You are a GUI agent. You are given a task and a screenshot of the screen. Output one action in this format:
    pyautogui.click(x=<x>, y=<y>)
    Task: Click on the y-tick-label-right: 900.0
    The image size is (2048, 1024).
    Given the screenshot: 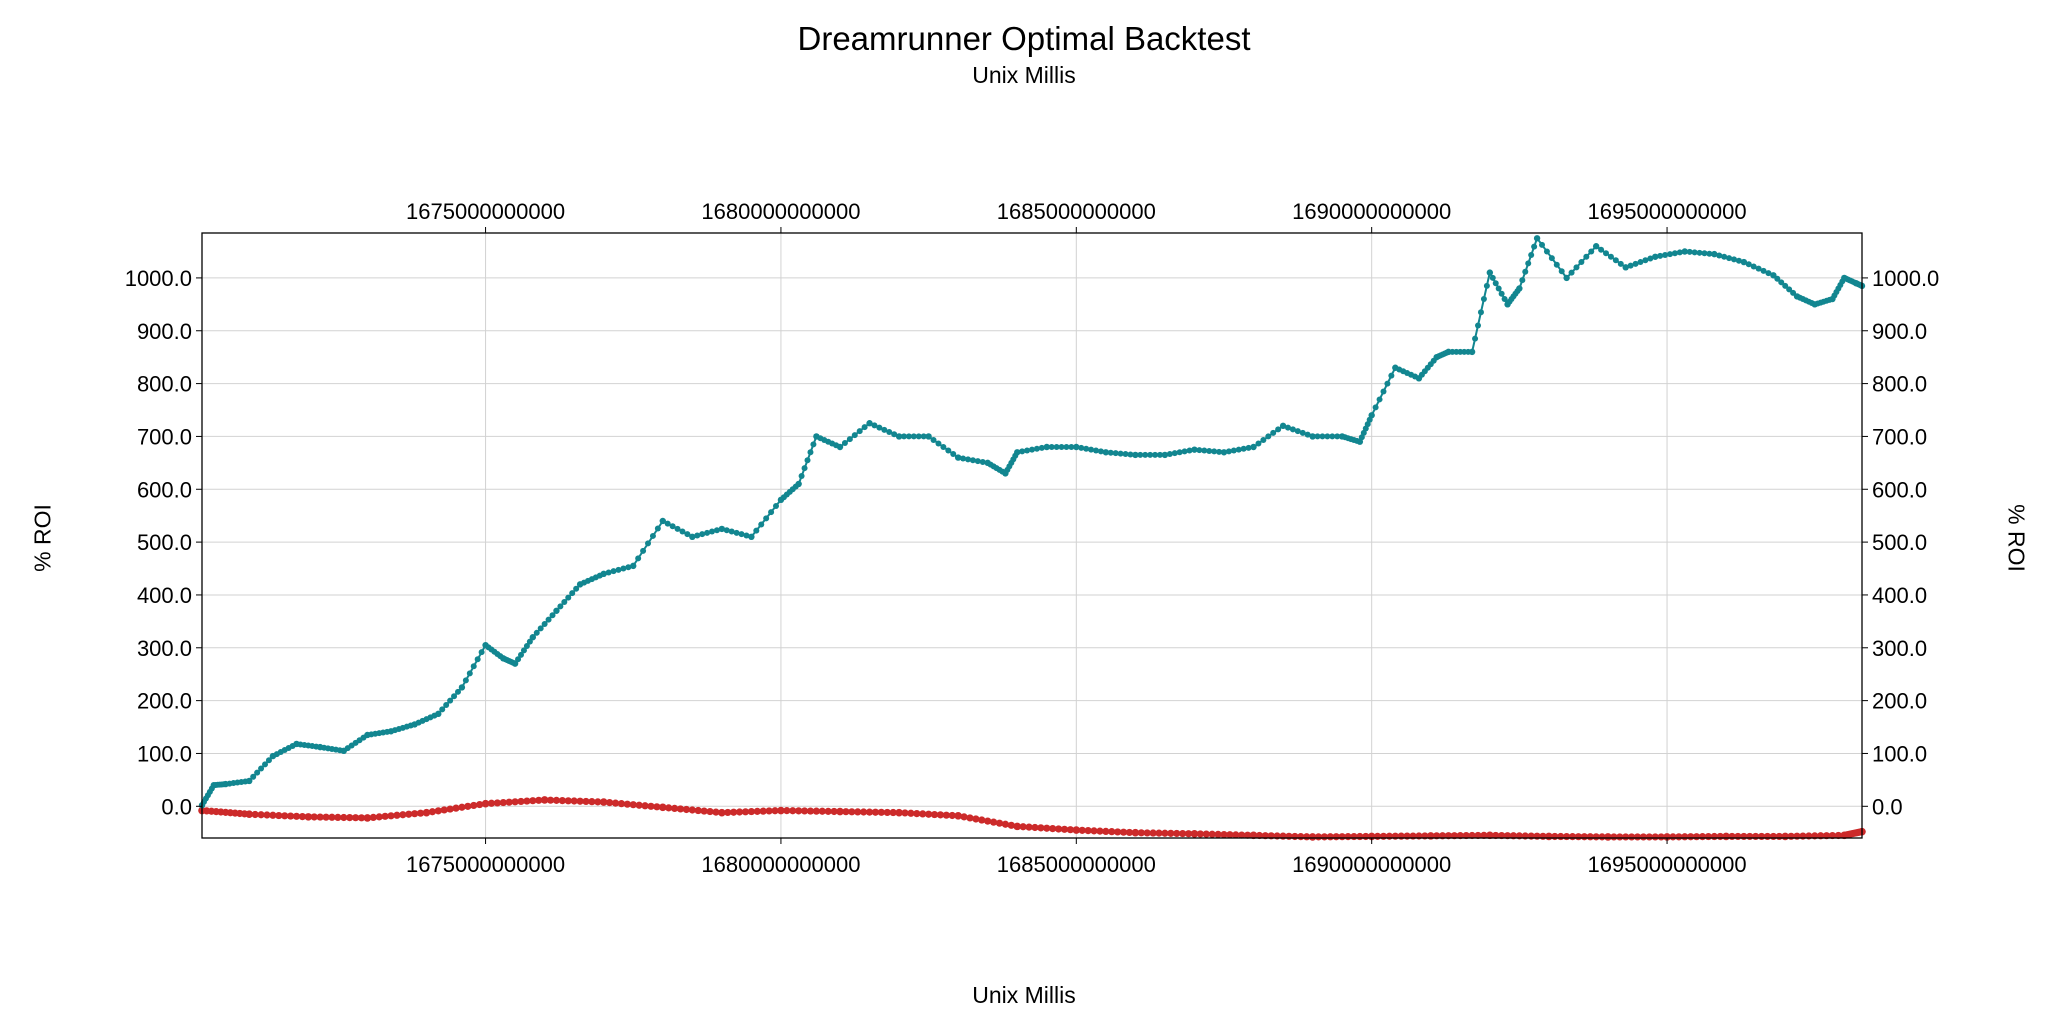 What is the action you would take?
    pyautogui.click(x=1899, y=331)
    